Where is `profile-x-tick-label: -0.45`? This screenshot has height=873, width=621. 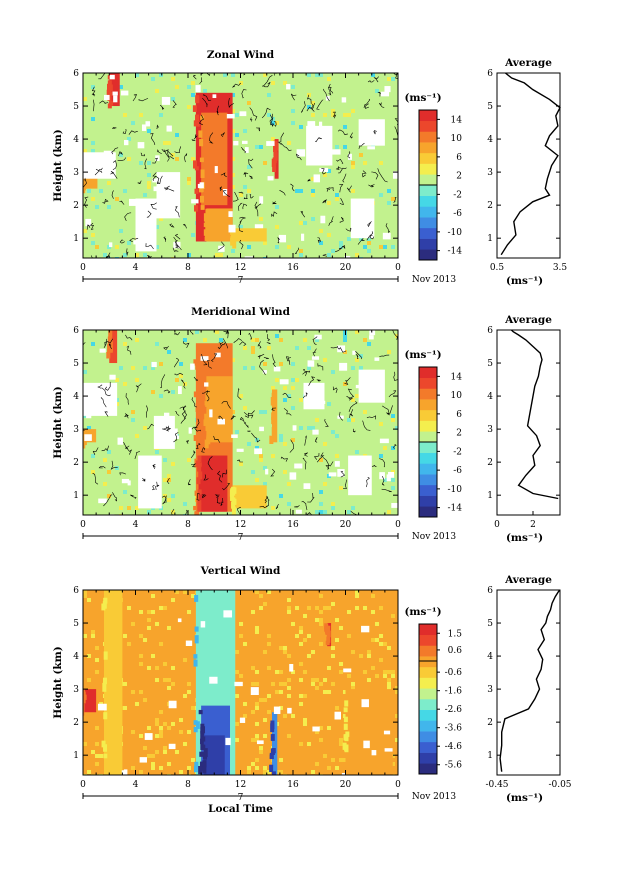 profile-x-tick-label: -0.45 is located at coordinates (496, 785).